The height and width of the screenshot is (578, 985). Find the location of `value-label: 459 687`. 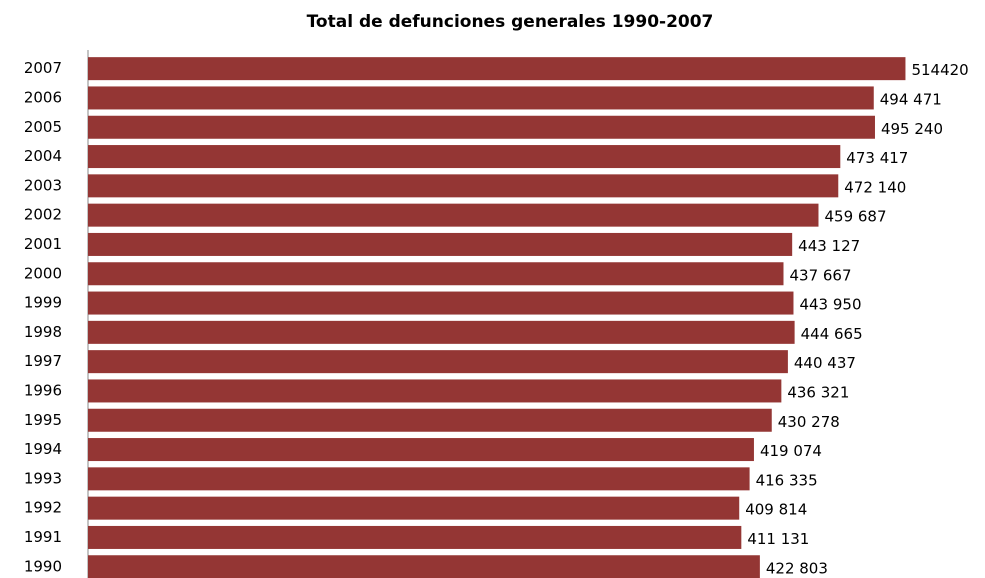

value-label: 459 687 is located at coordinates (855, 217).